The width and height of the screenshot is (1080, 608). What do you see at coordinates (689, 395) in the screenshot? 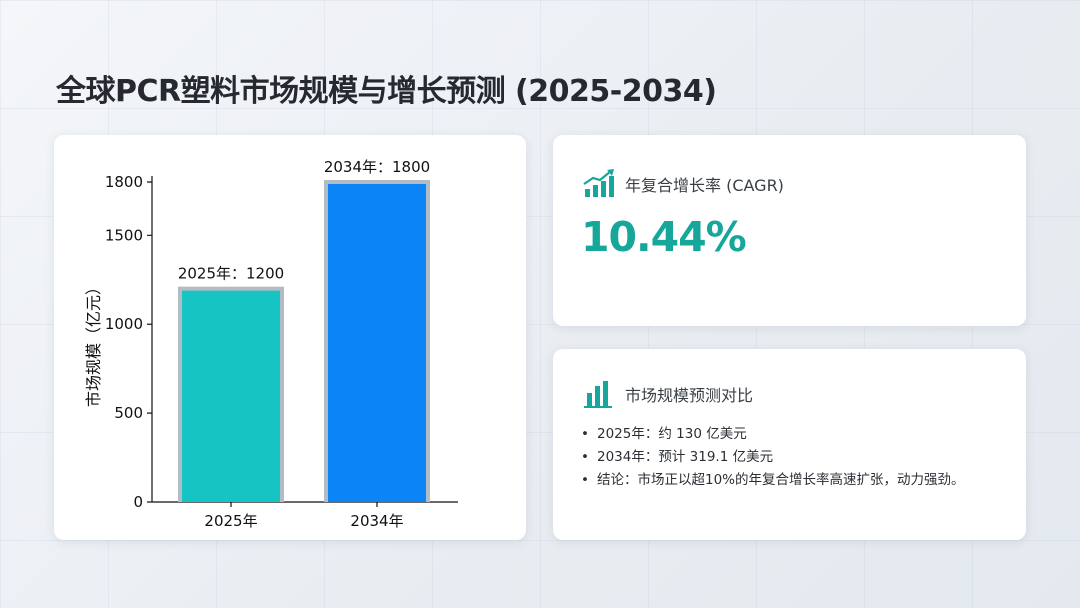
I see `compare-label: 市场规模预测对比` at bounding box center [689, 395].